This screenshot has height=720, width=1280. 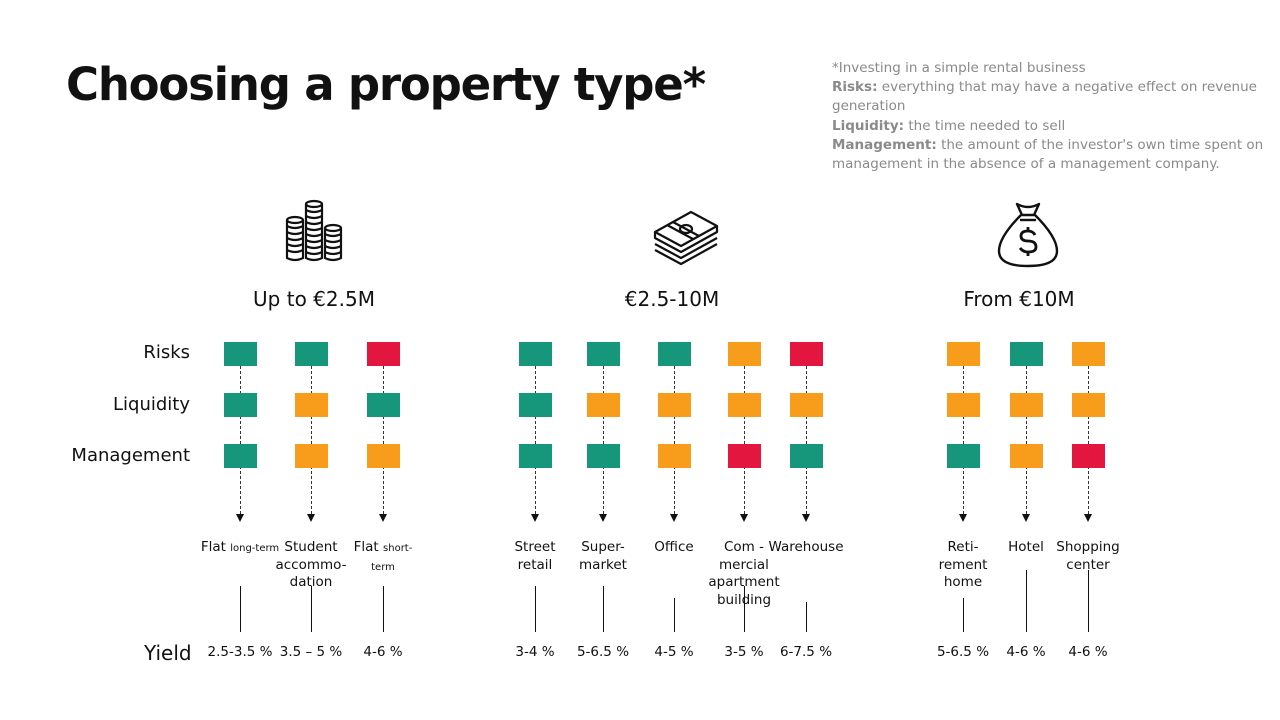 What do you see at coordinates (311, 652) in the screenshot?
I see `yield-value: 3.5 – 5 %` at bounding box center [311, 652].